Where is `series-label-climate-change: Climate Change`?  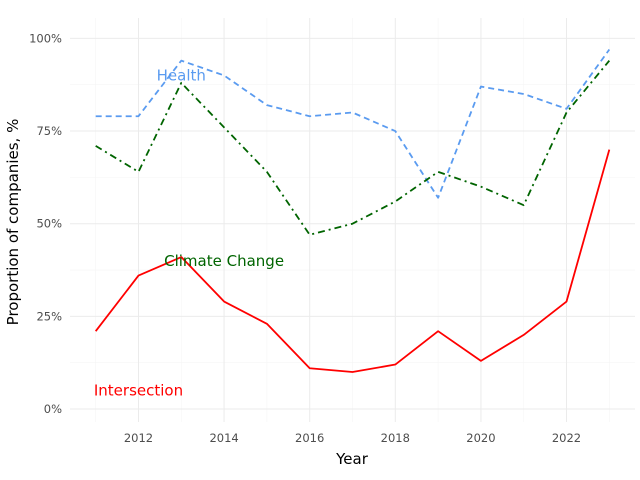 series-label-climate-change: Climate Change is located at coordinates (224, 261).